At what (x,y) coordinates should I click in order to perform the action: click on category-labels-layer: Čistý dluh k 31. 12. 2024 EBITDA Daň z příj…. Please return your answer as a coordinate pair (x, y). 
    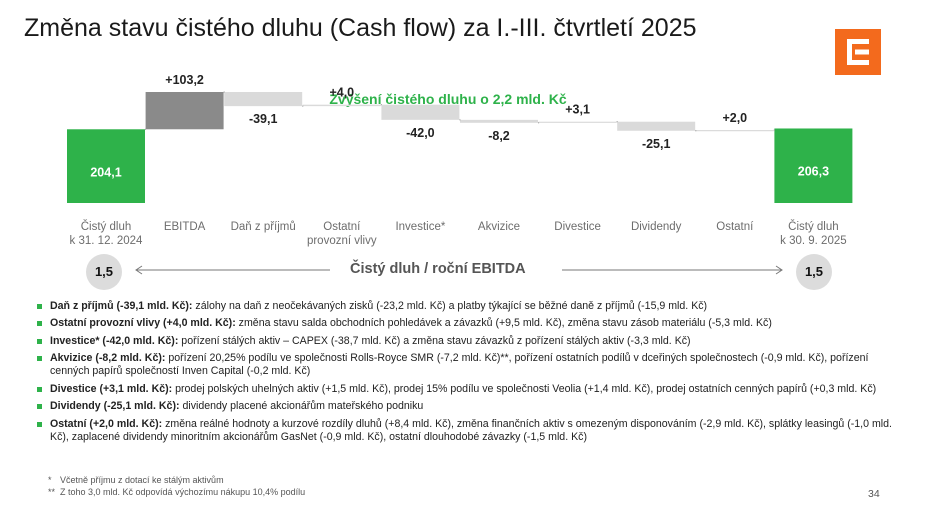
    Looking at the image, I should click on (458, 233).